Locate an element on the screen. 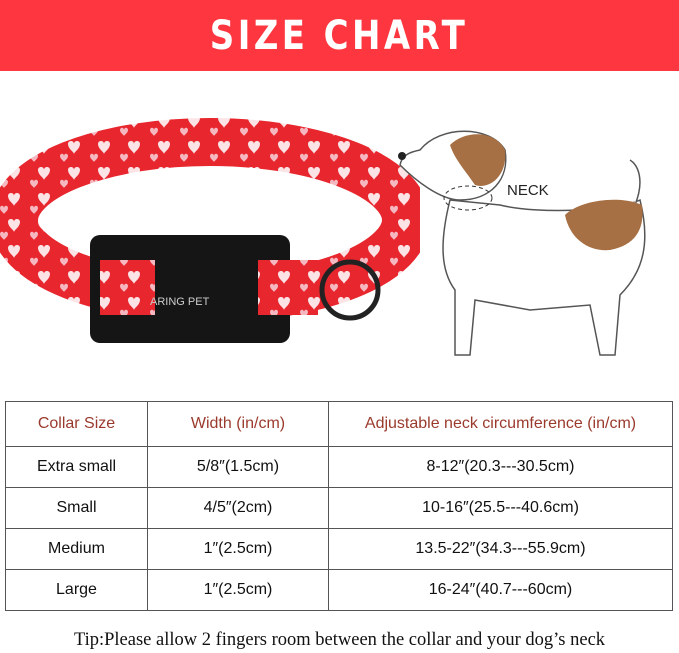 The image size is (679, 653). cell-size: Extra small is located at coordinates (76, 467).